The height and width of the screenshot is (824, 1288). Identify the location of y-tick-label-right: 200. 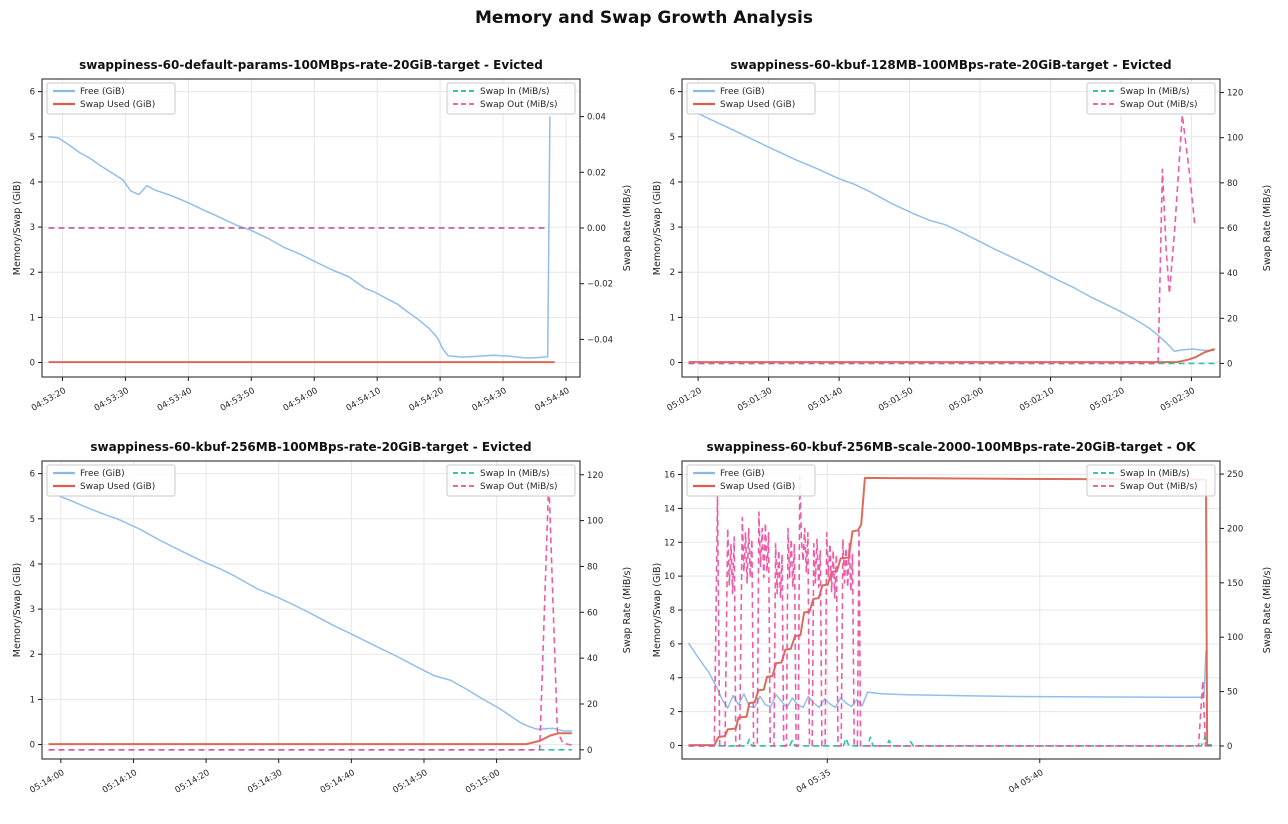
(1235, 529).